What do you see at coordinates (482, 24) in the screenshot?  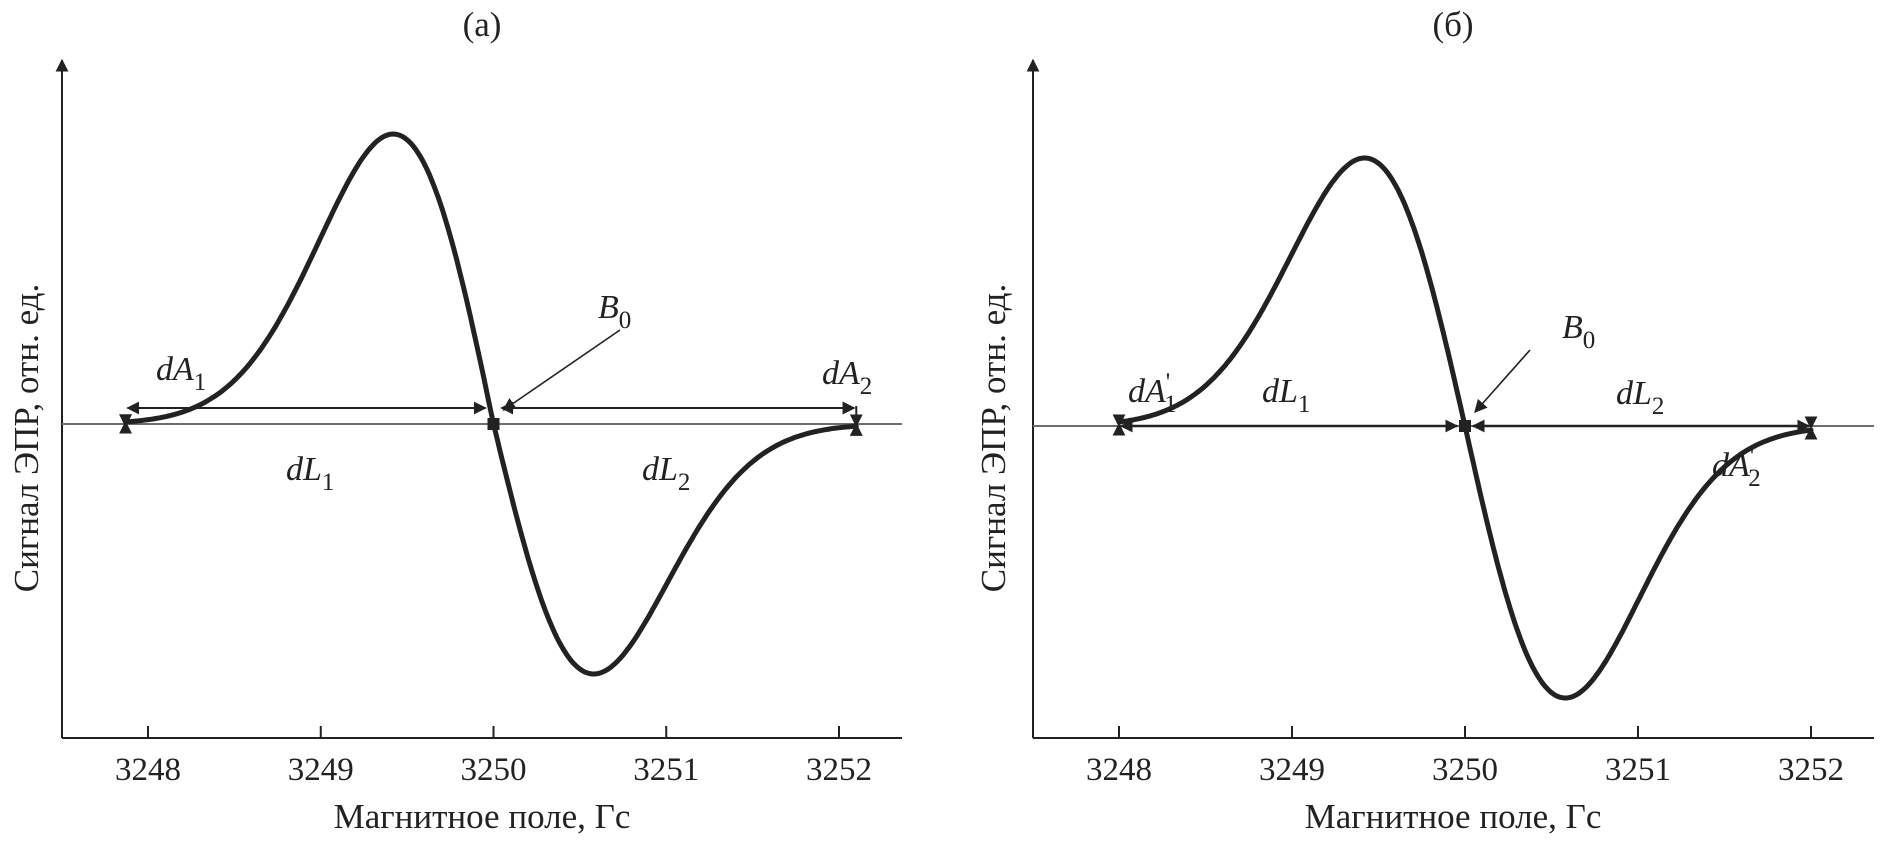 I see `panel-title: (а)` at bounding box center [482, 24].